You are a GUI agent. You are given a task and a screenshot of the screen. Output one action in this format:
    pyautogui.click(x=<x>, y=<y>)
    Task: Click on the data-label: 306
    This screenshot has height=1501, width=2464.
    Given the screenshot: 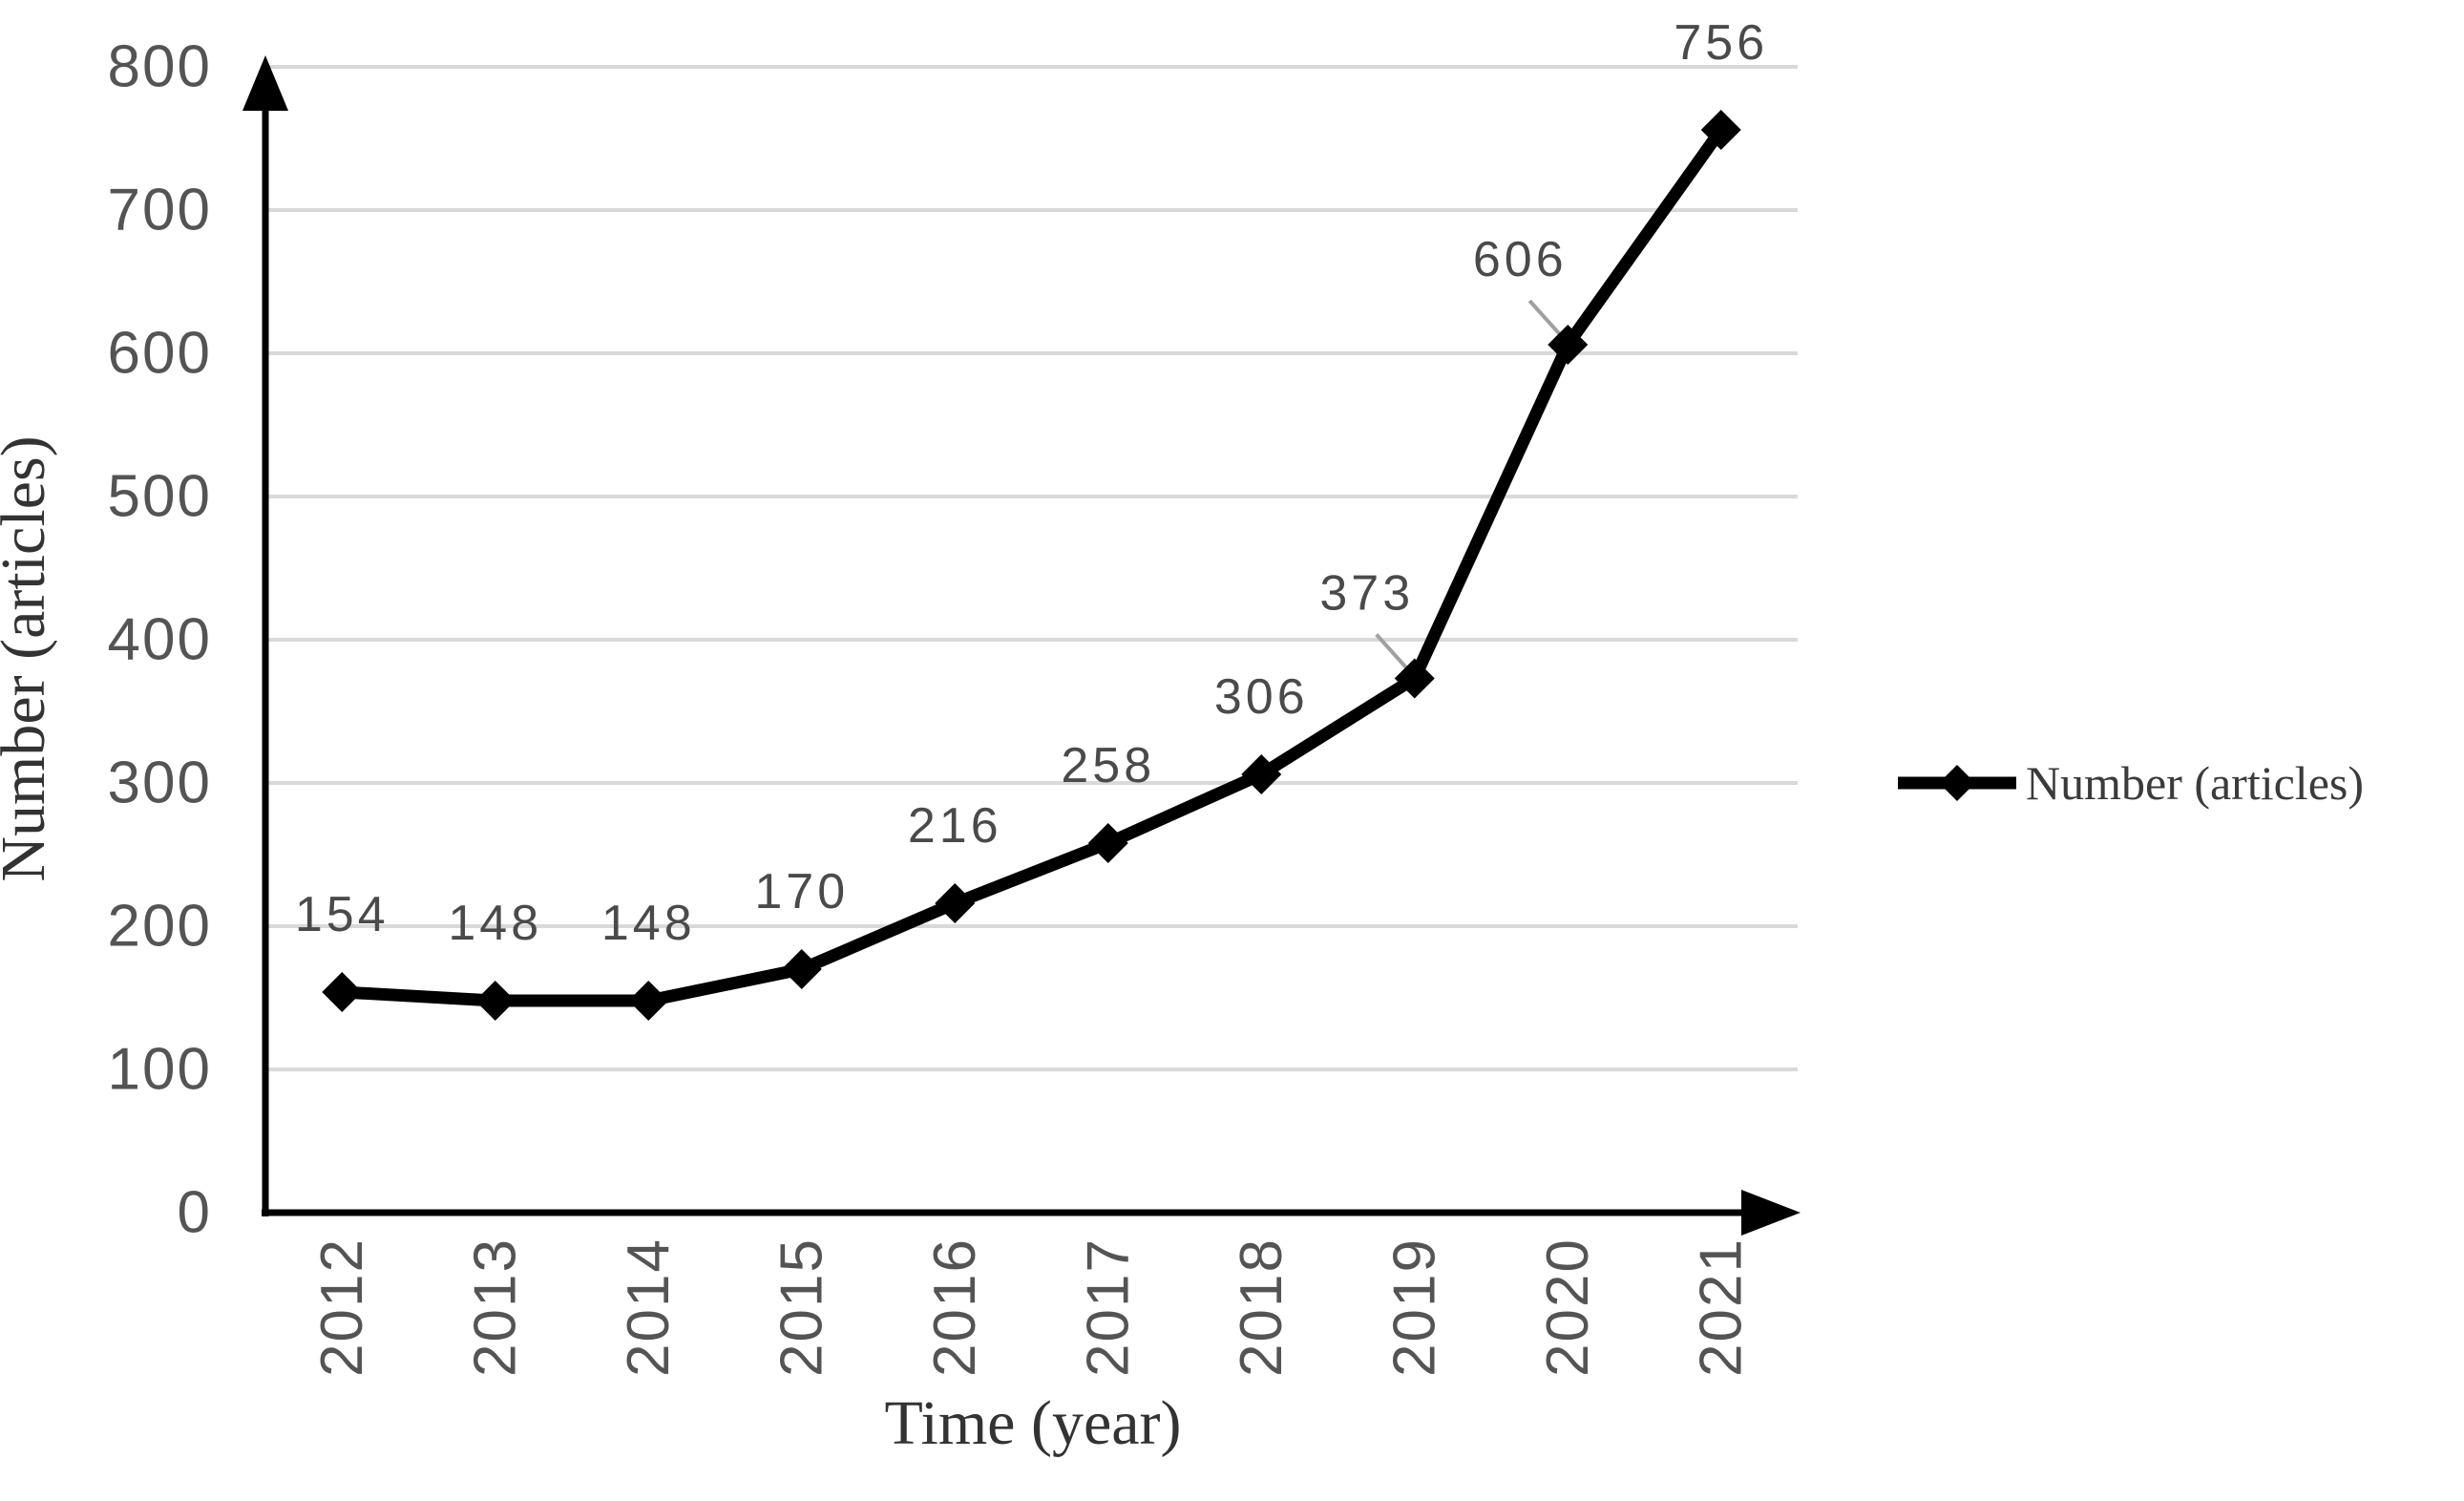 What is the action you would take?
    pyautogui.click(x=1261, y=697)
    